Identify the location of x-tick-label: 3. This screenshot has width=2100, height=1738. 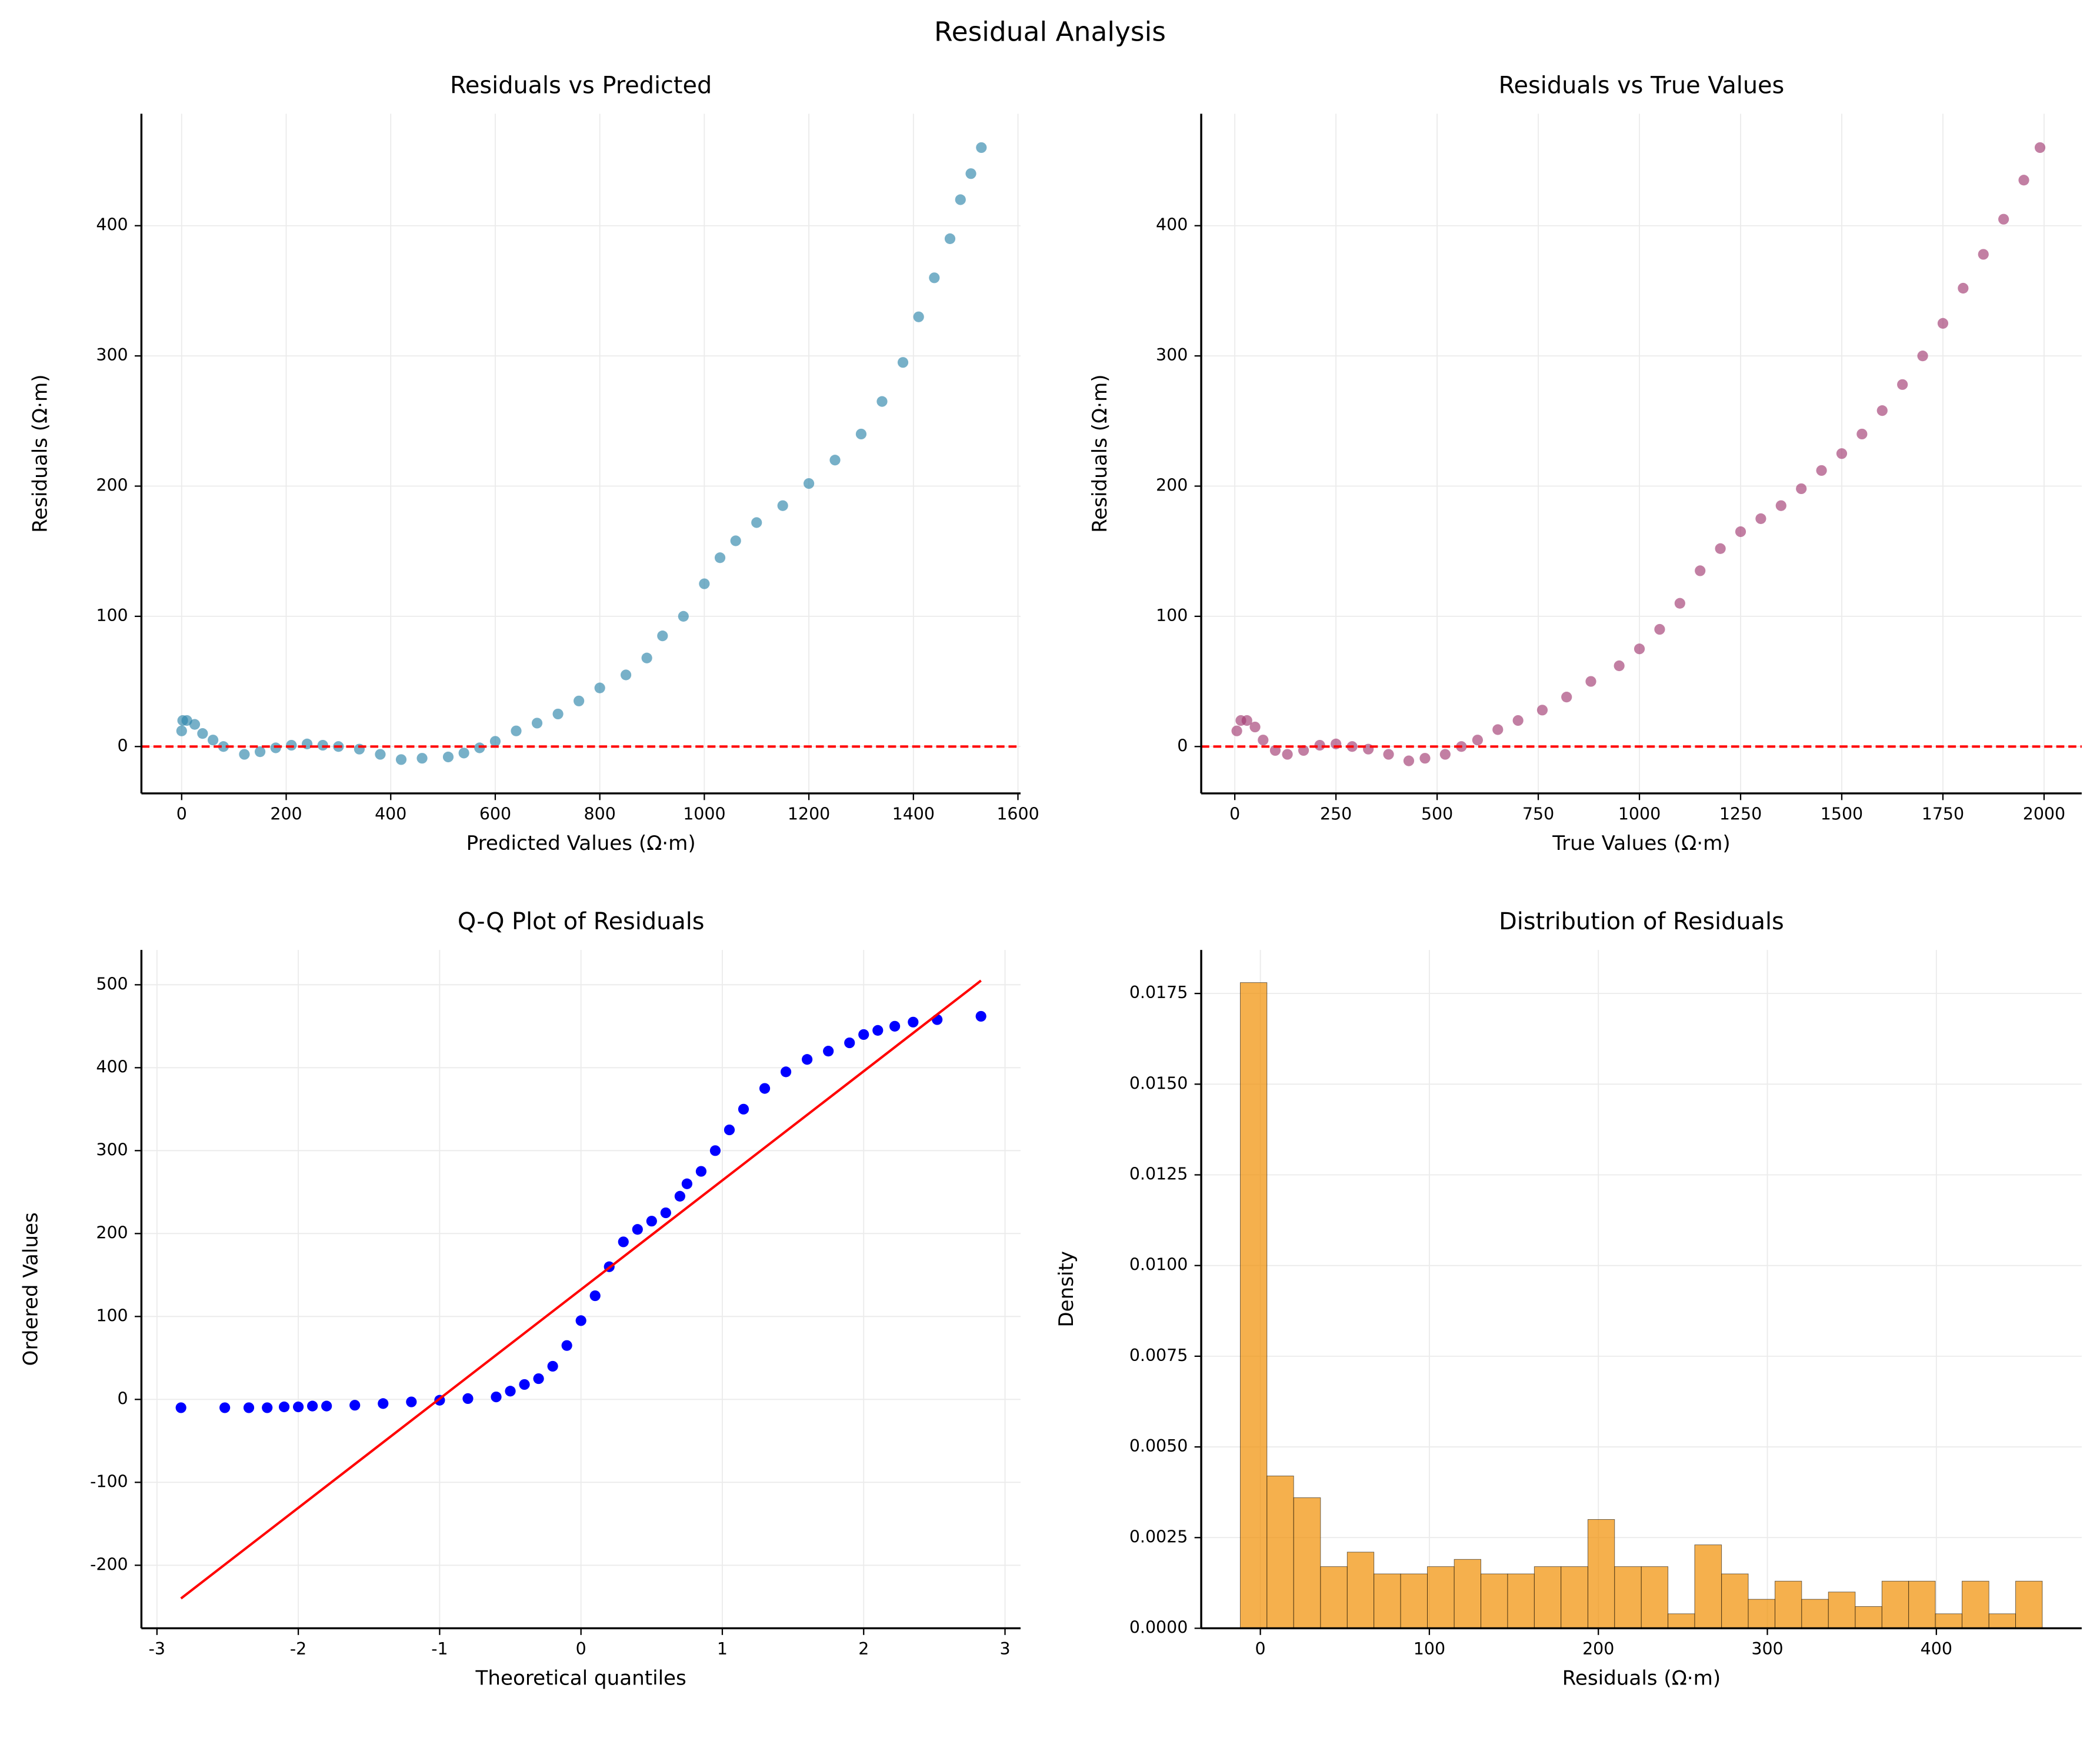
(1004, 1649).